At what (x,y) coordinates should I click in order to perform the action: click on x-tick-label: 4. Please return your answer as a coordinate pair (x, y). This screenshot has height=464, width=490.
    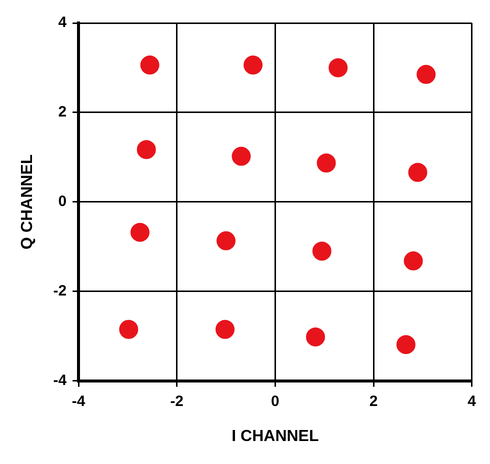
    Looking at the image, I should click on (472, 401).